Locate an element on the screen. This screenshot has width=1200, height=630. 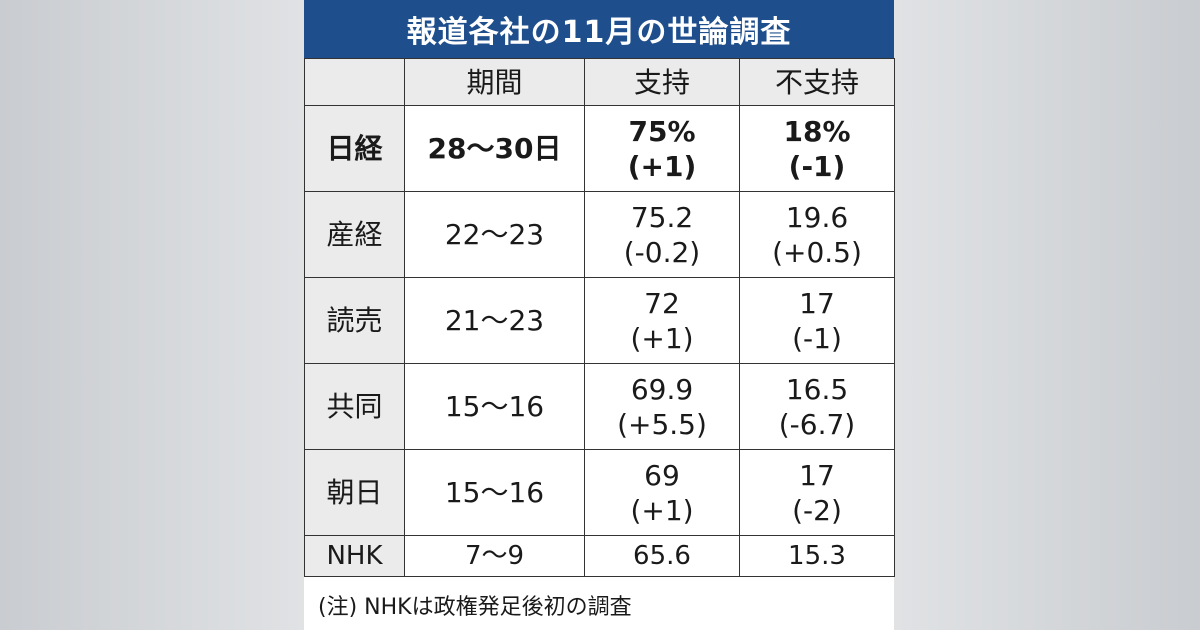
nonsupport-value: 18% is located at coordinates (817, 131).